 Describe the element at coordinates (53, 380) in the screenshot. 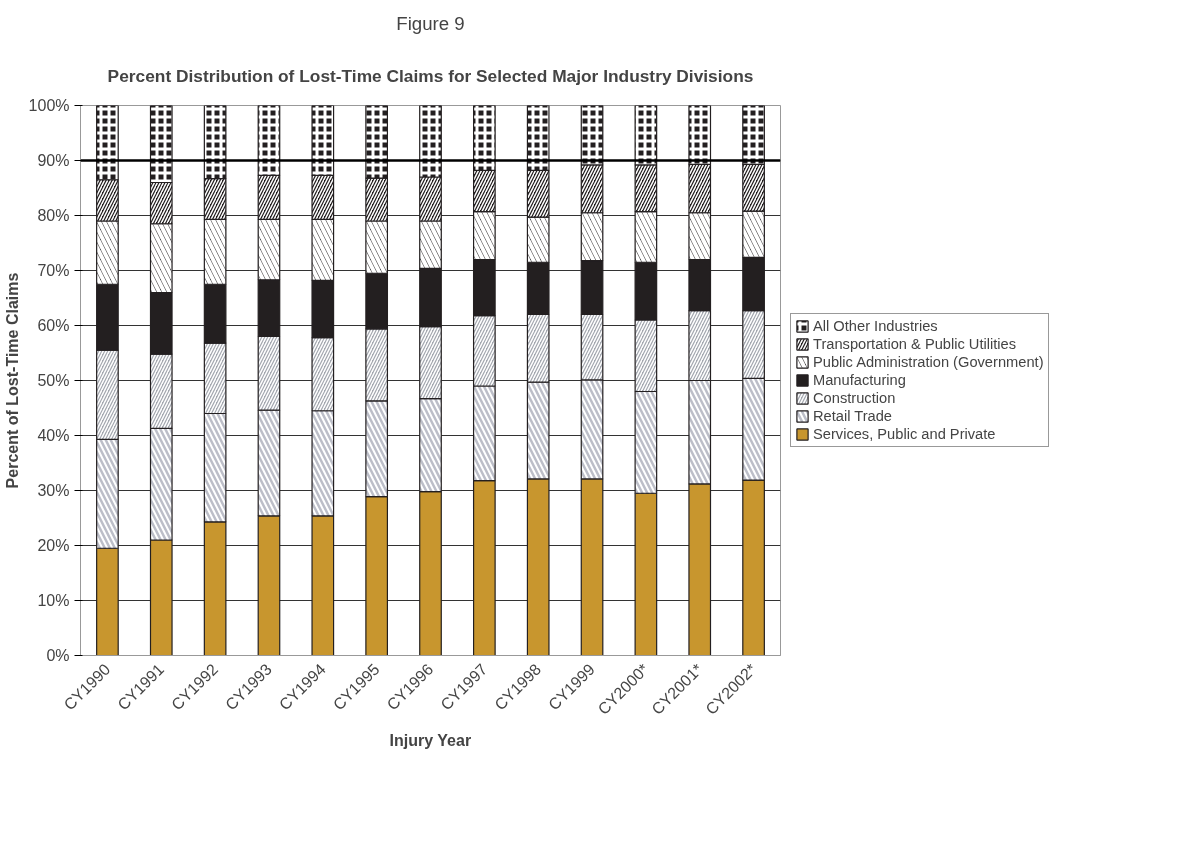

I see `y-tick-label: 50%` at that location.